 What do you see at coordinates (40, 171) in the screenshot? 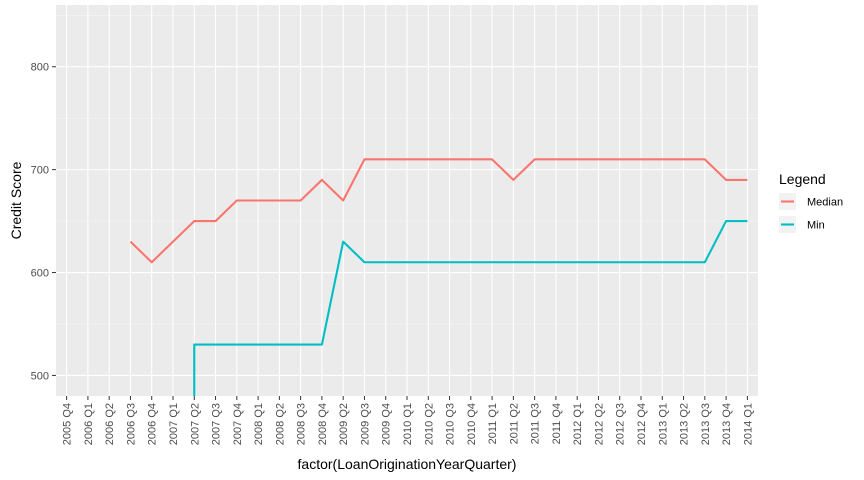
I see `y-tick-label: 700` at bounding box center [40, 171].